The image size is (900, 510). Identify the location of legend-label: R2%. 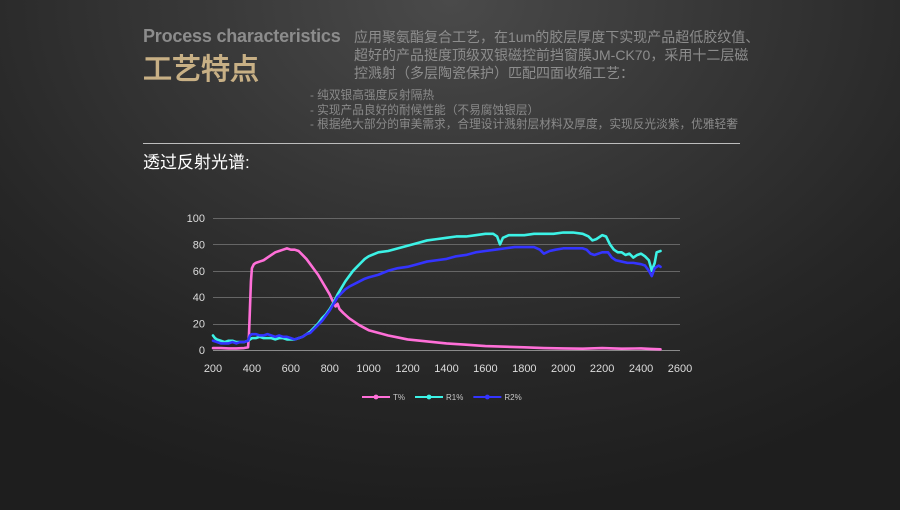
(512, 397).